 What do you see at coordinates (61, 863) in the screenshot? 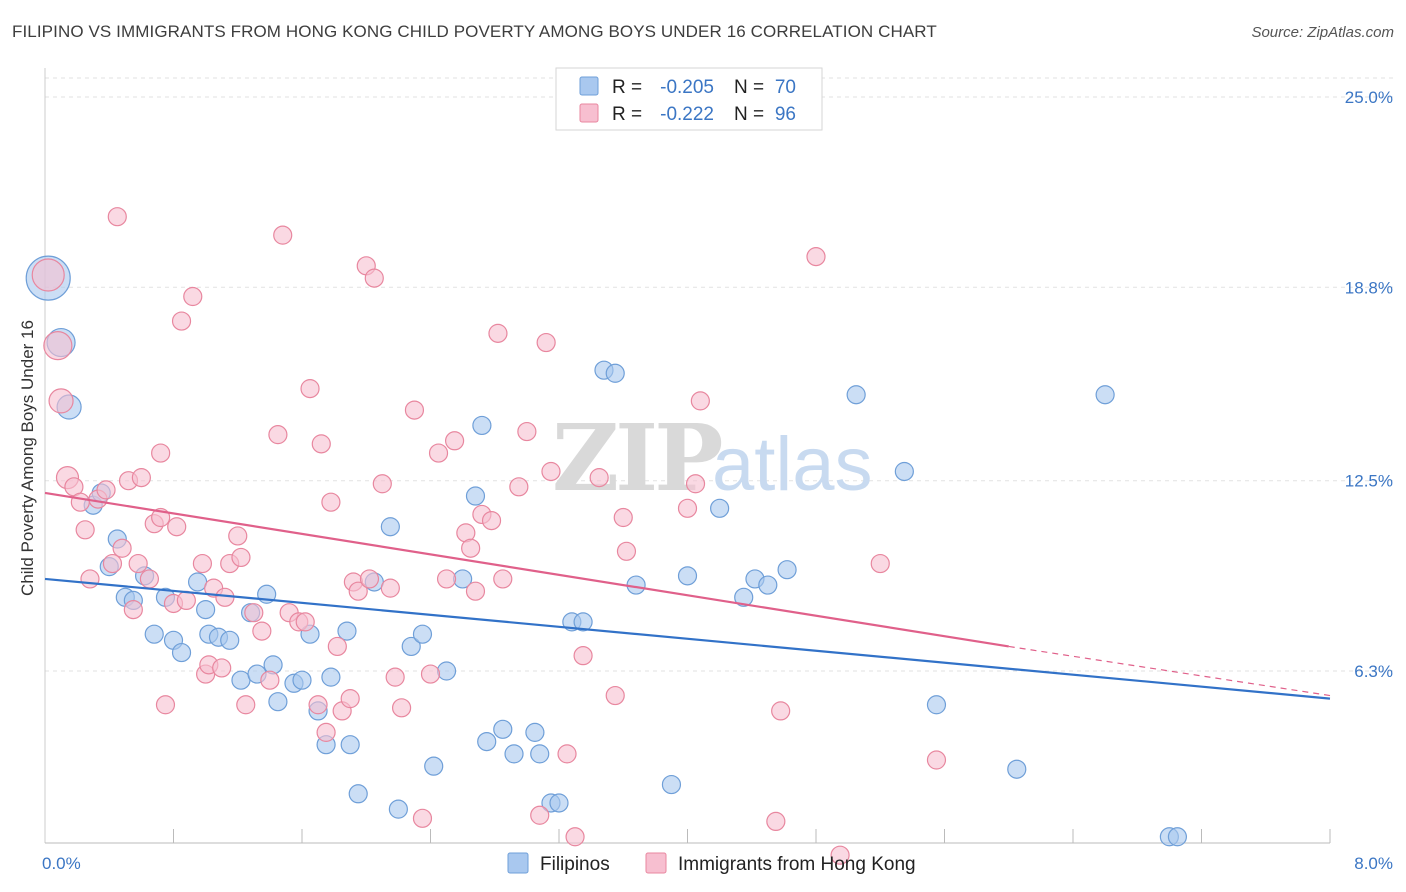
I see `x-tick-label: 0.0%` at bounding box center [61, 863].